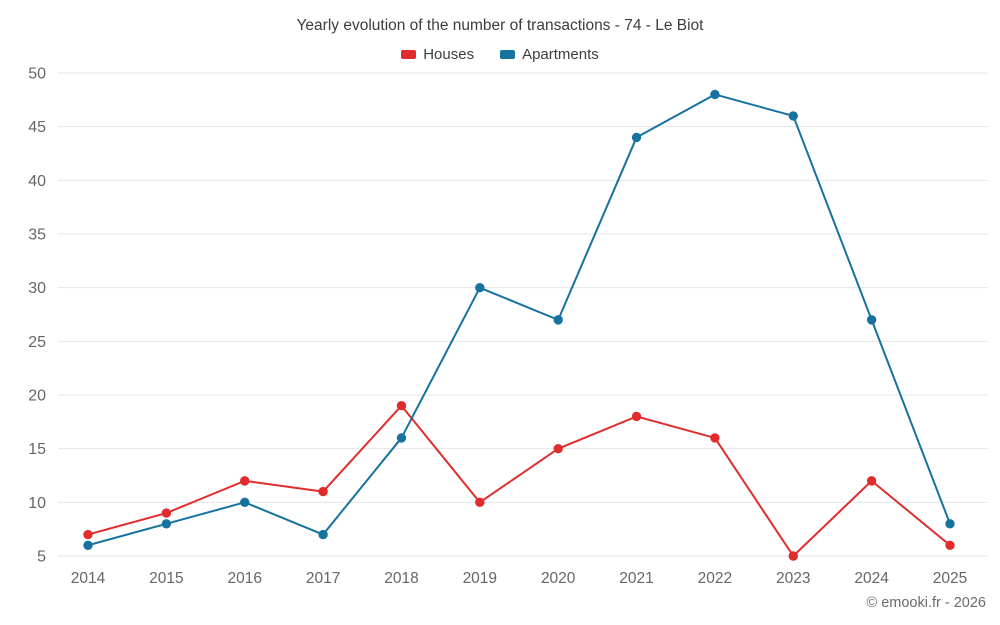  I want to click on x-tick-label: 2024, so click(871, 578).